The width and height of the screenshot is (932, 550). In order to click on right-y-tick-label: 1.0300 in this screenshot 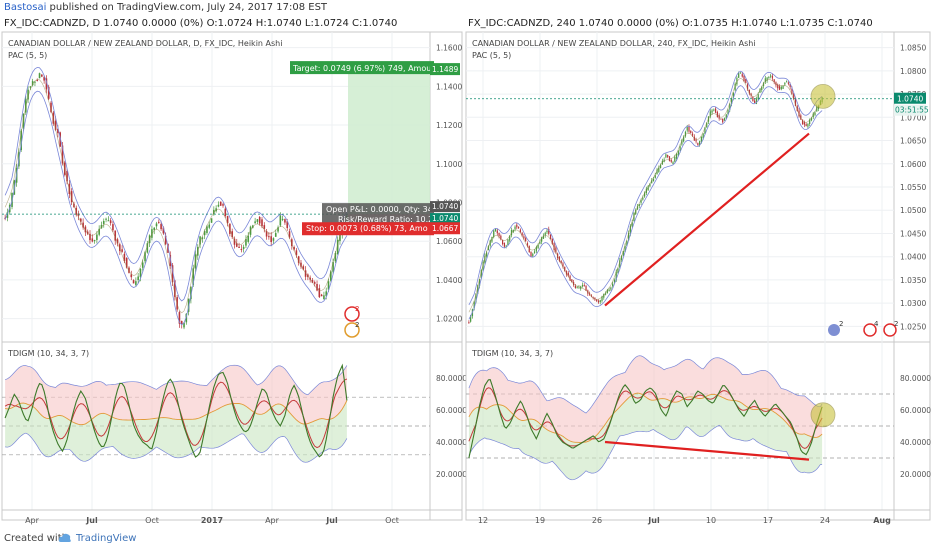, I will do `click(913, 303)`.